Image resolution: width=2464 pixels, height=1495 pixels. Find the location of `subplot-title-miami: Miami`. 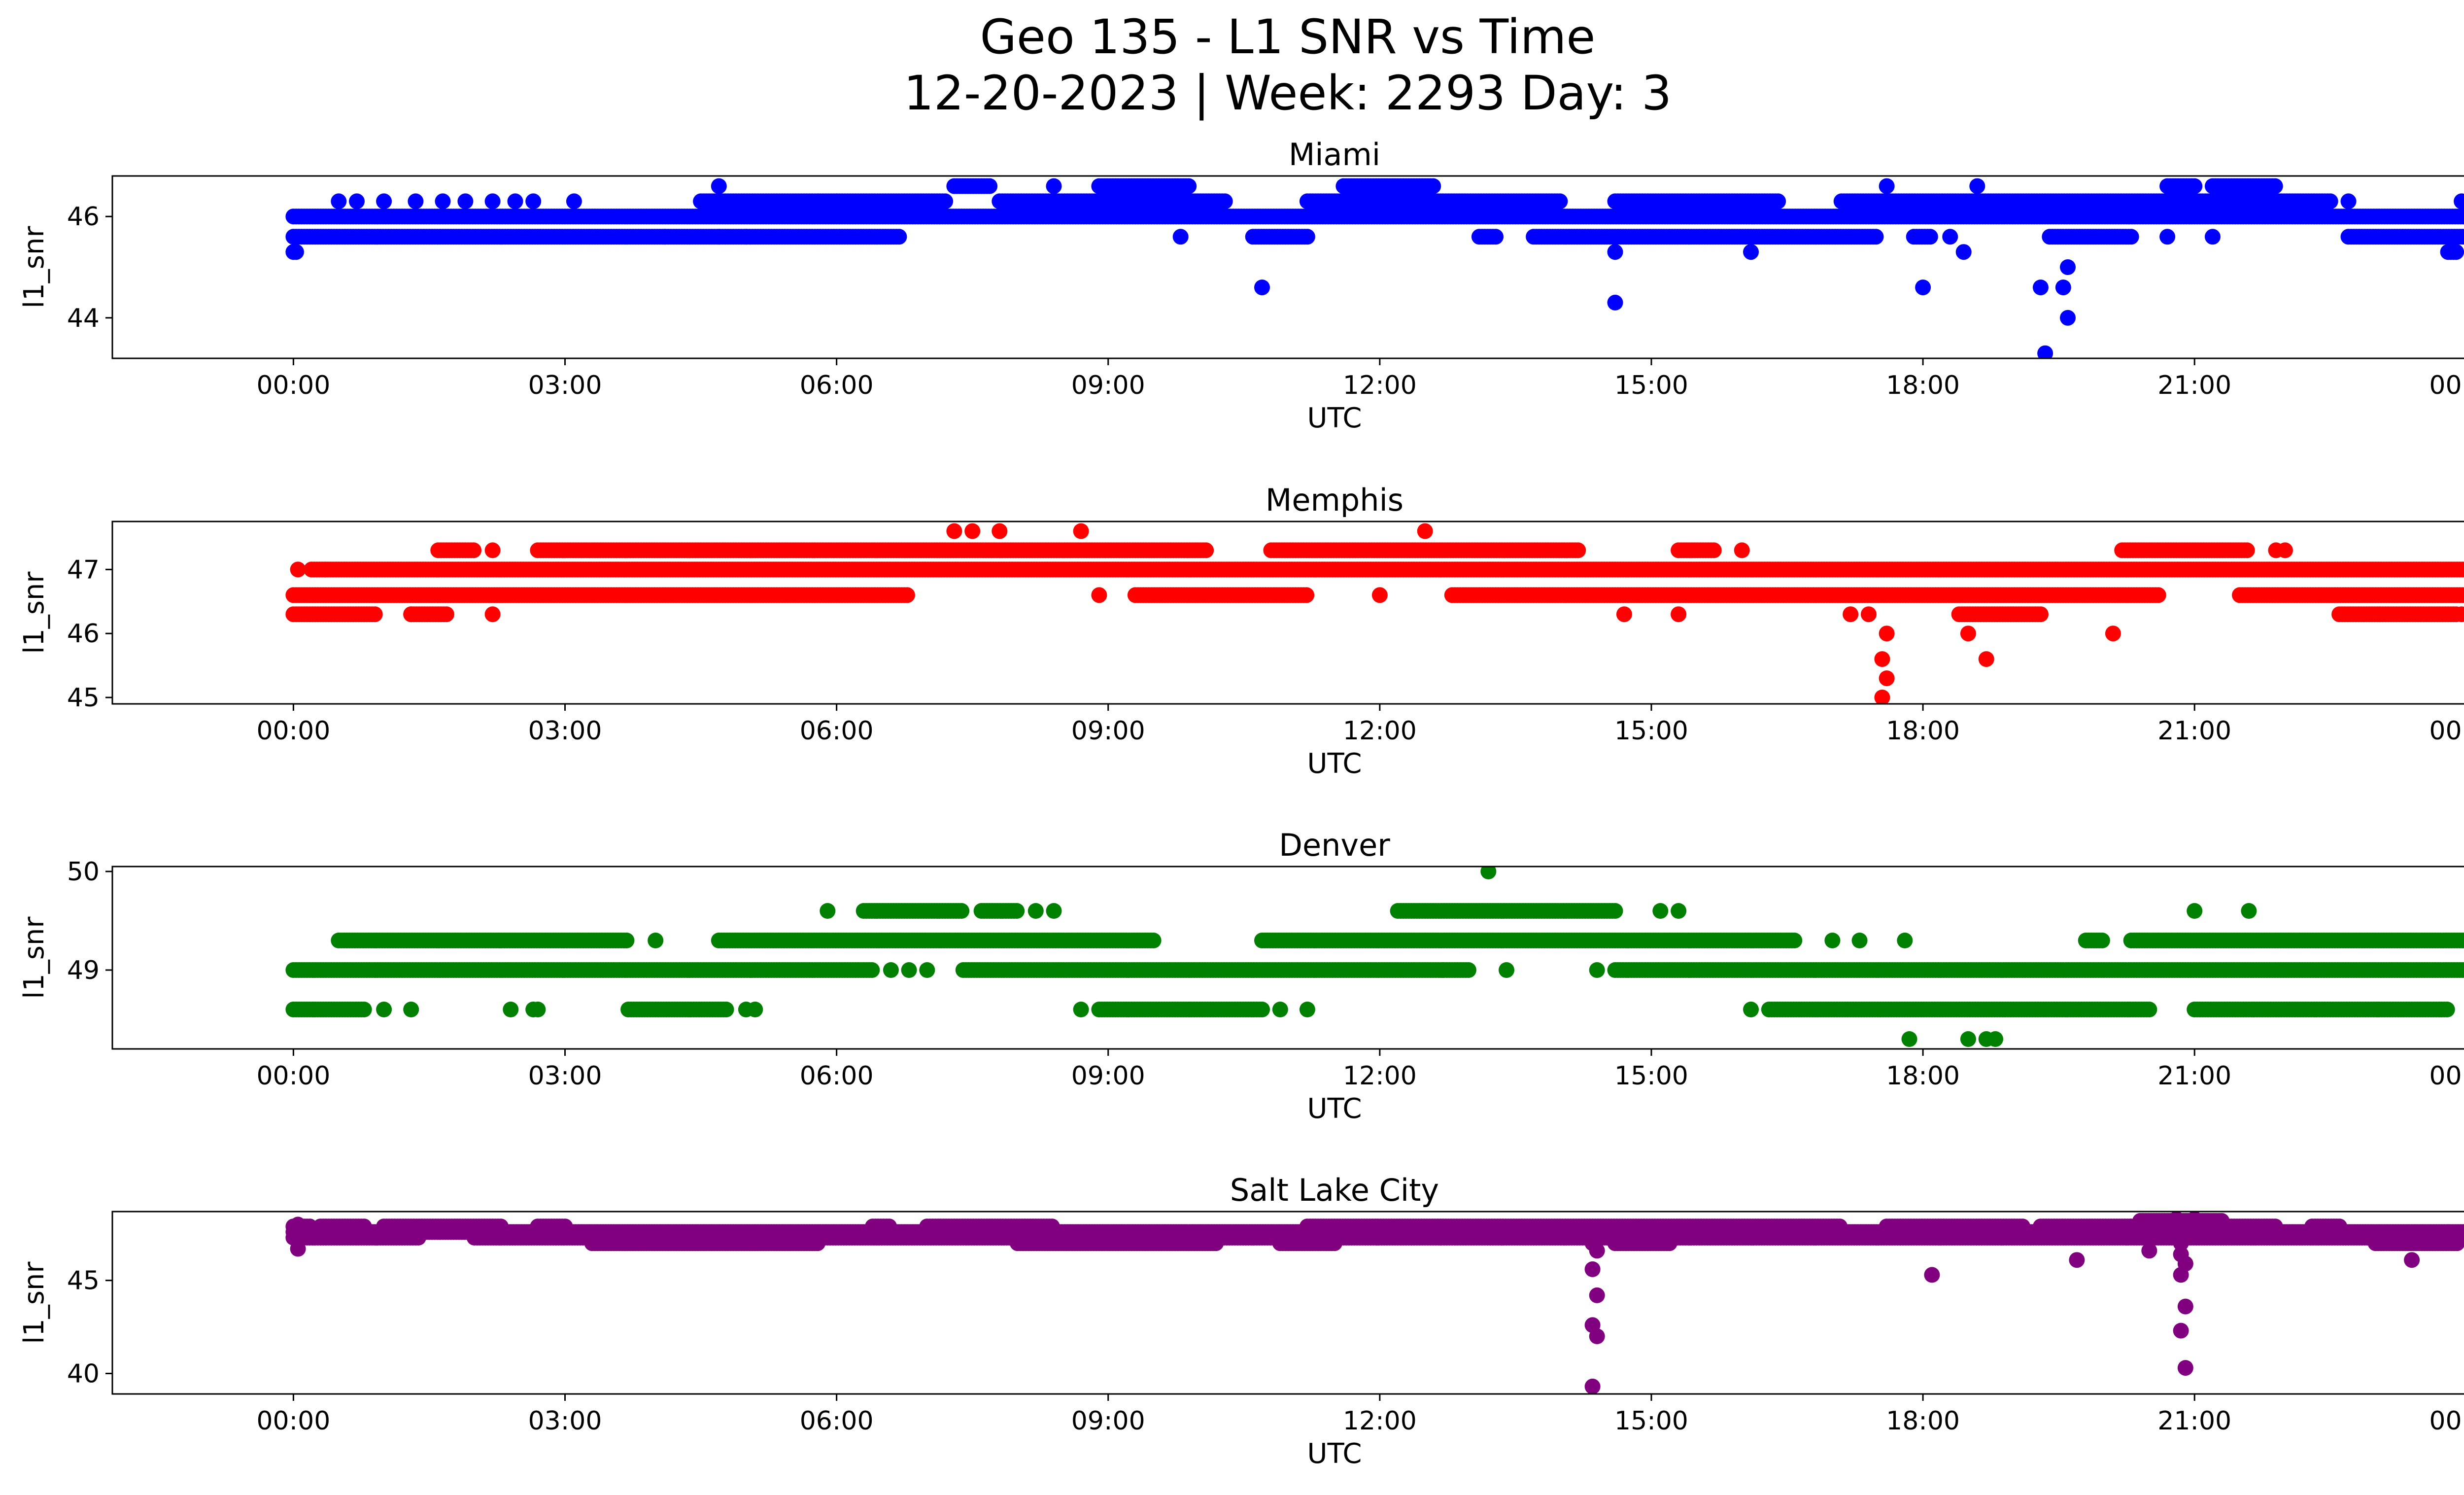

subplot-title-miami: Miami is located at coordinates (1334, 155).